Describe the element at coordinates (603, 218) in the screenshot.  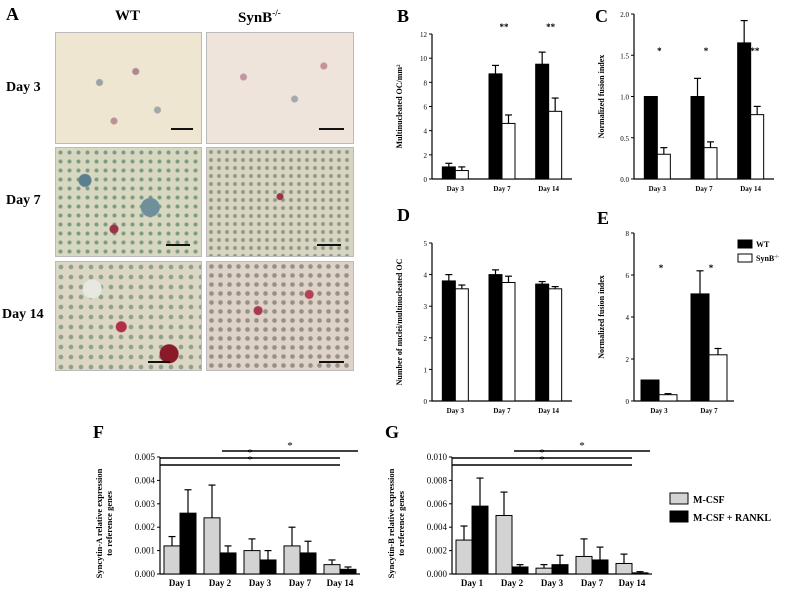
I see `panel-label-e: E` at that location.